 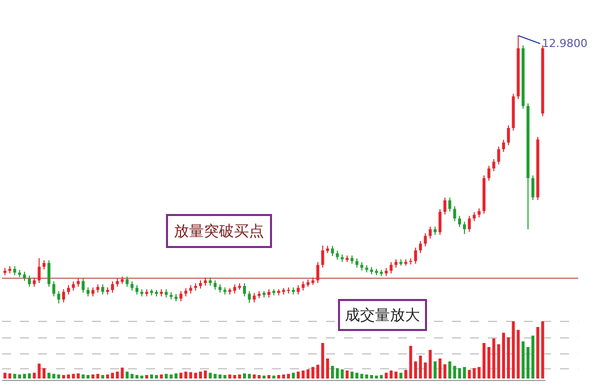 What do you see at coordinates (219, 231) in the screenshot?
I see `annotation: 放量突破买点` at bounding box center [219, 231].